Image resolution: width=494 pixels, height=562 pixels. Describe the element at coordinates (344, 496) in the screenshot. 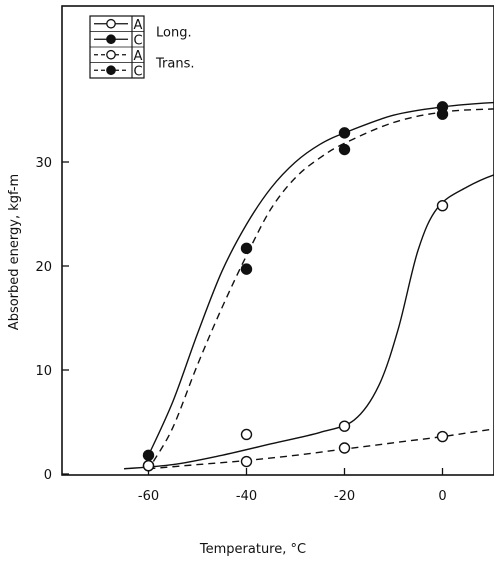

I see `x-tick-label: -20` at that location.